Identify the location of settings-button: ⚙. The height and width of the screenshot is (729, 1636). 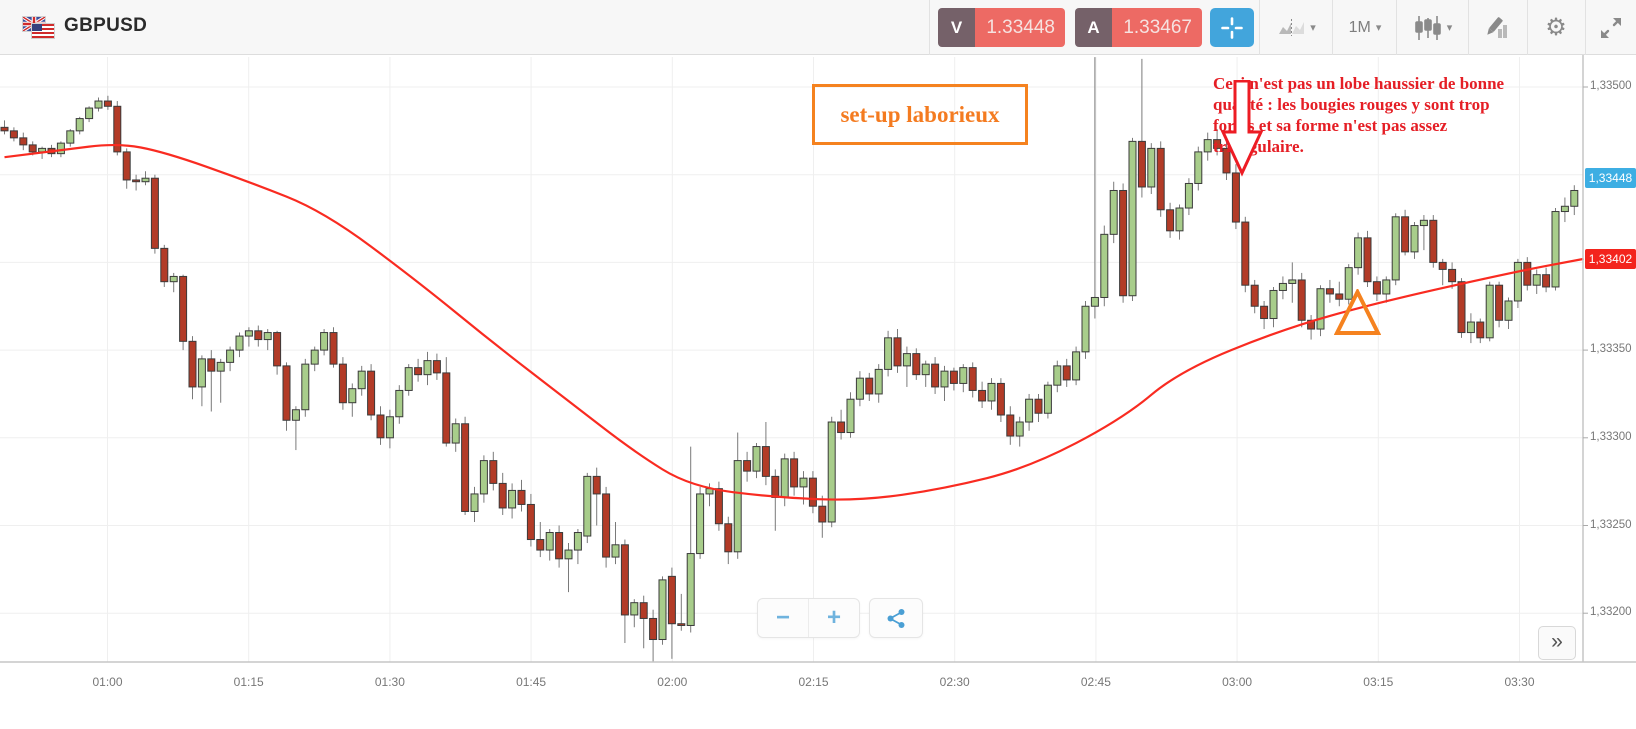
(1556, 27).